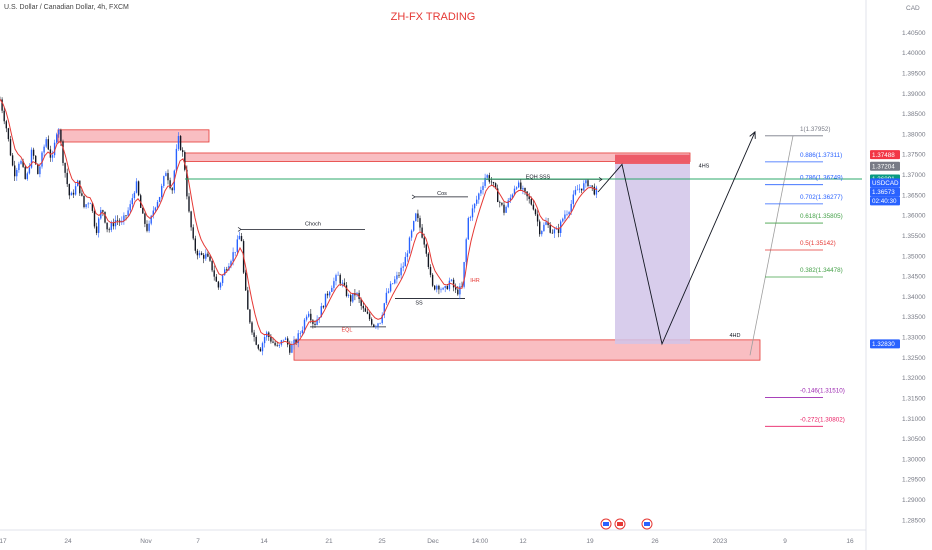 The width and height of the screenshot is (932, 550). What do you see at coordinates (914, 94) in the screenshot?
I see `y-tick-label: 1.39000` at bounding box center [914, 94].